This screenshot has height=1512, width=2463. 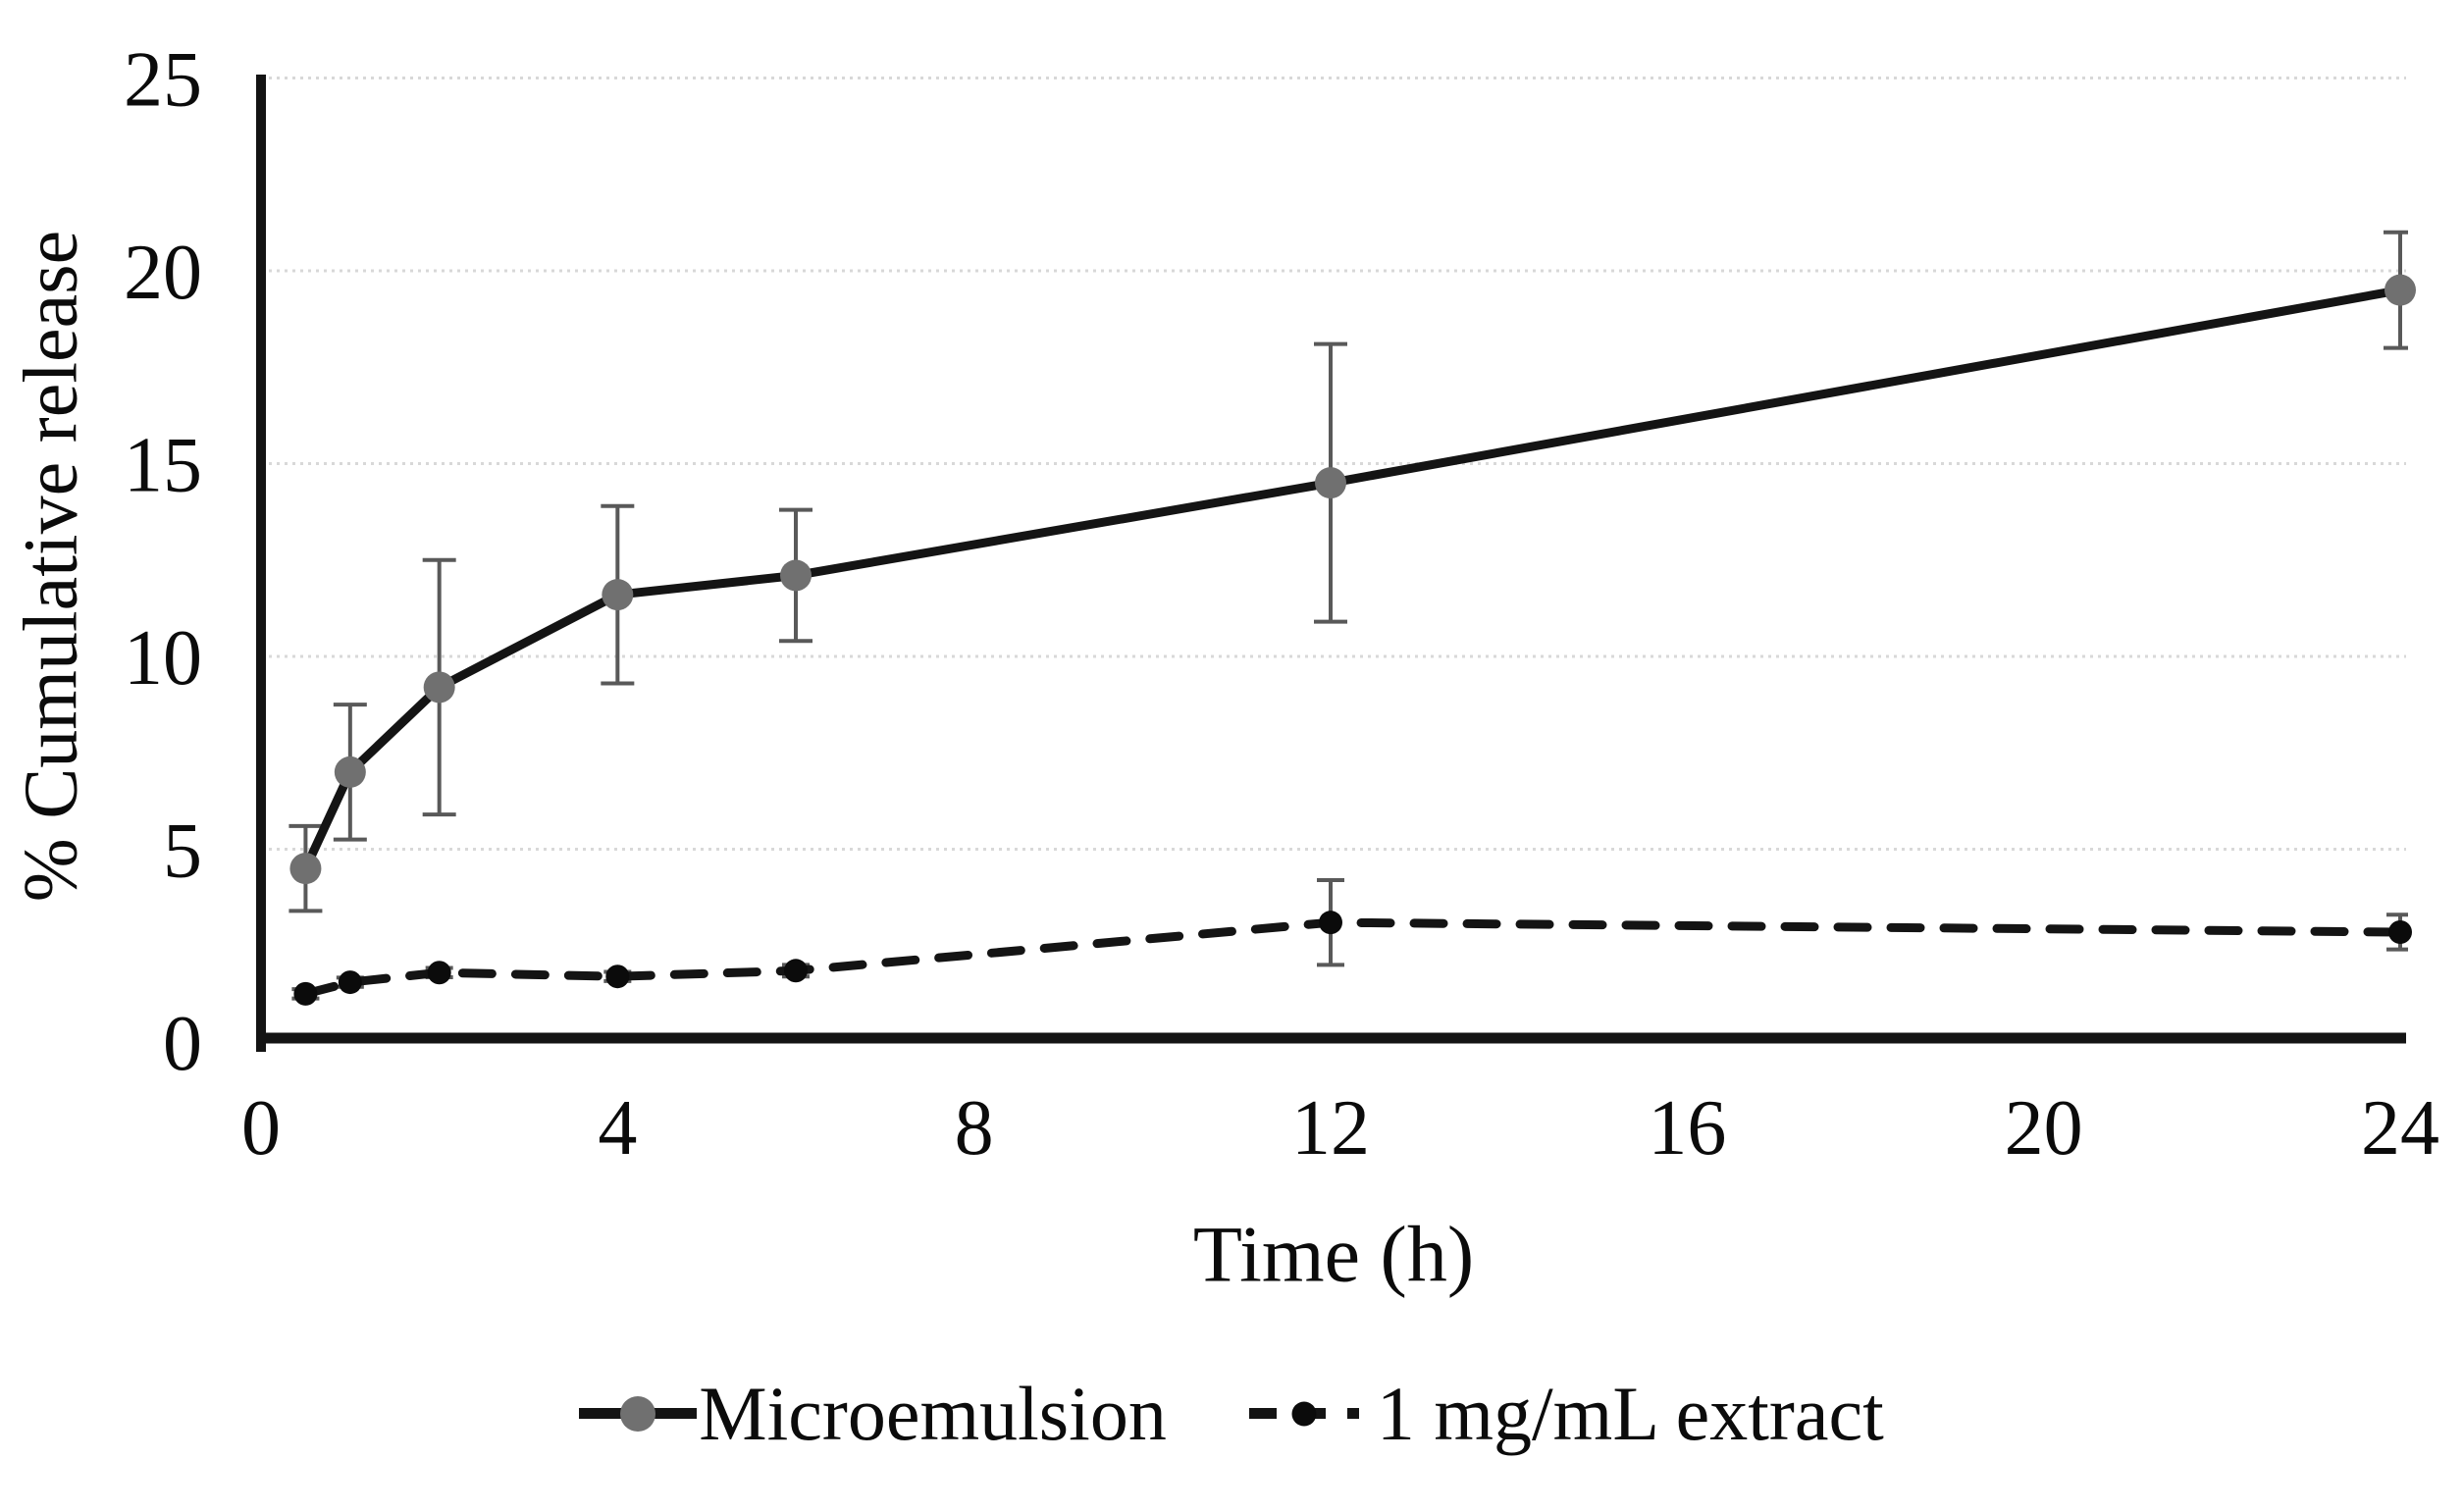 What do you see at coordinates (1334, 1254) in the screenshot?
I see `x-axis-title: Time (h)` at bounding box center [1334, 1254].